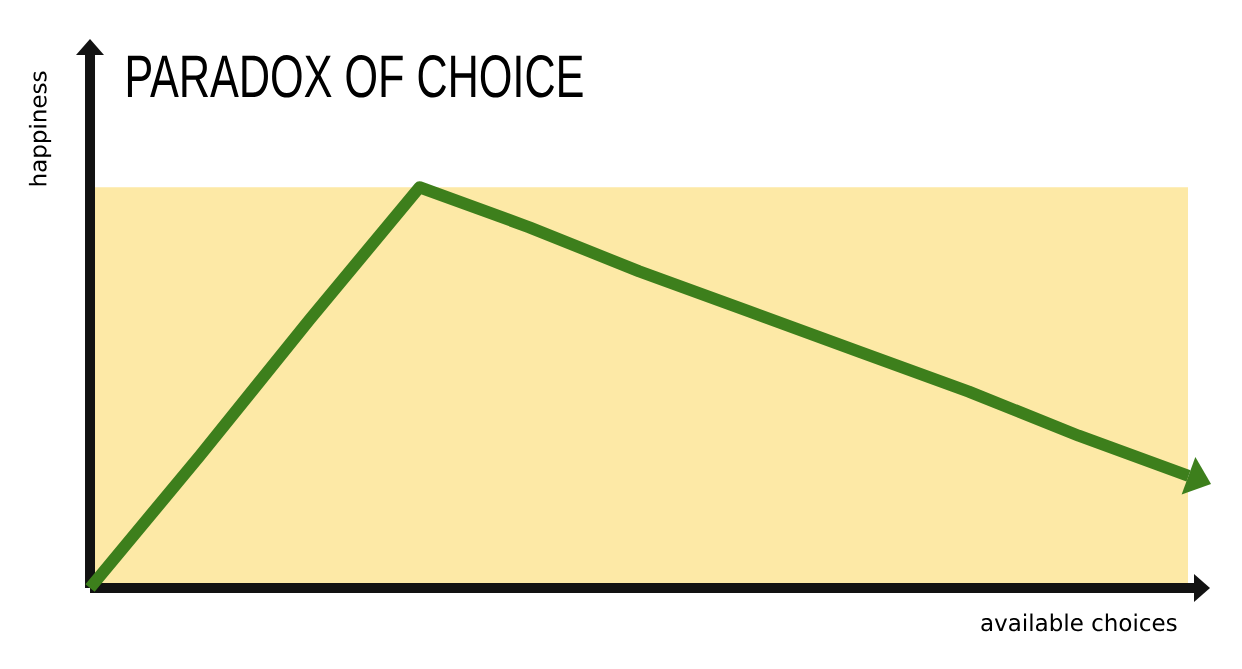 Image resolution: width=1242 pixels, height=669 pixels. I want to click on y-axis-title: happiness, so click(40, 128).